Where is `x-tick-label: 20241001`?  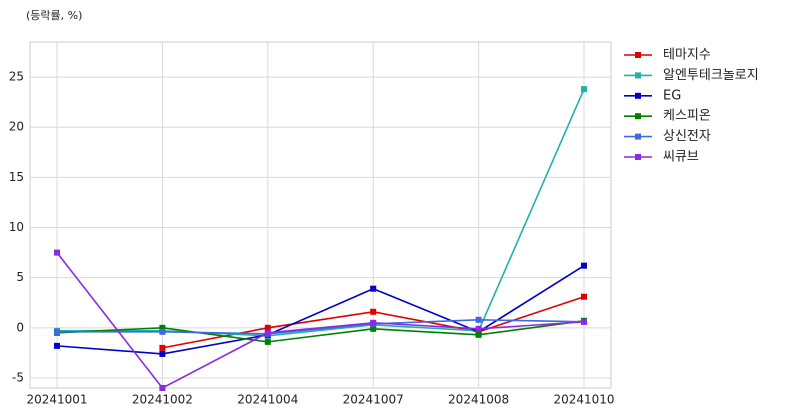
x-tick-label: 20241001 is located at coordinates (56, 400).